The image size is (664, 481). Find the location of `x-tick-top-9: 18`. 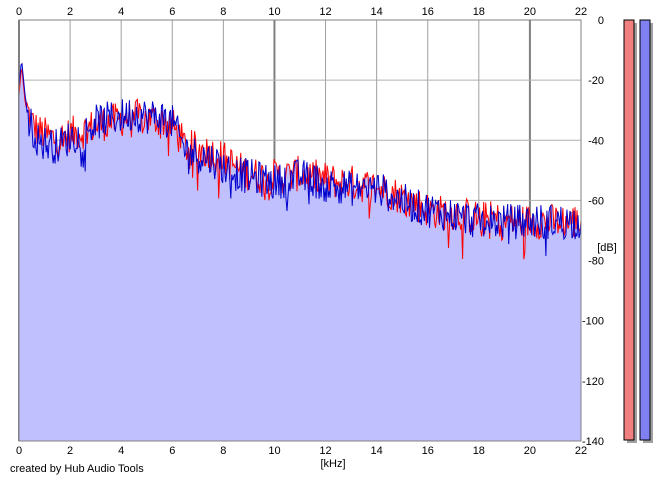

x-tick-top-9: 18 is located at coordinates (479, 12).